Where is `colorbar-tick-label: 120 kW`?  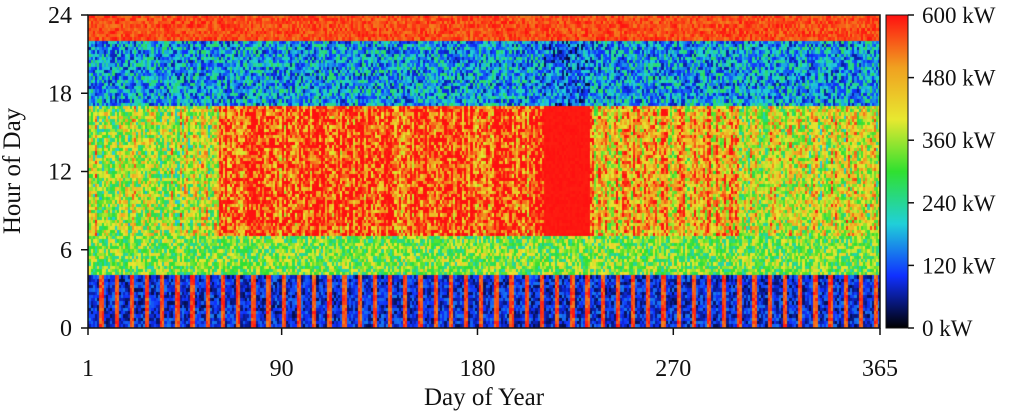
colorbar-tick-label: 120 kW is located at coordinates (959, 265).